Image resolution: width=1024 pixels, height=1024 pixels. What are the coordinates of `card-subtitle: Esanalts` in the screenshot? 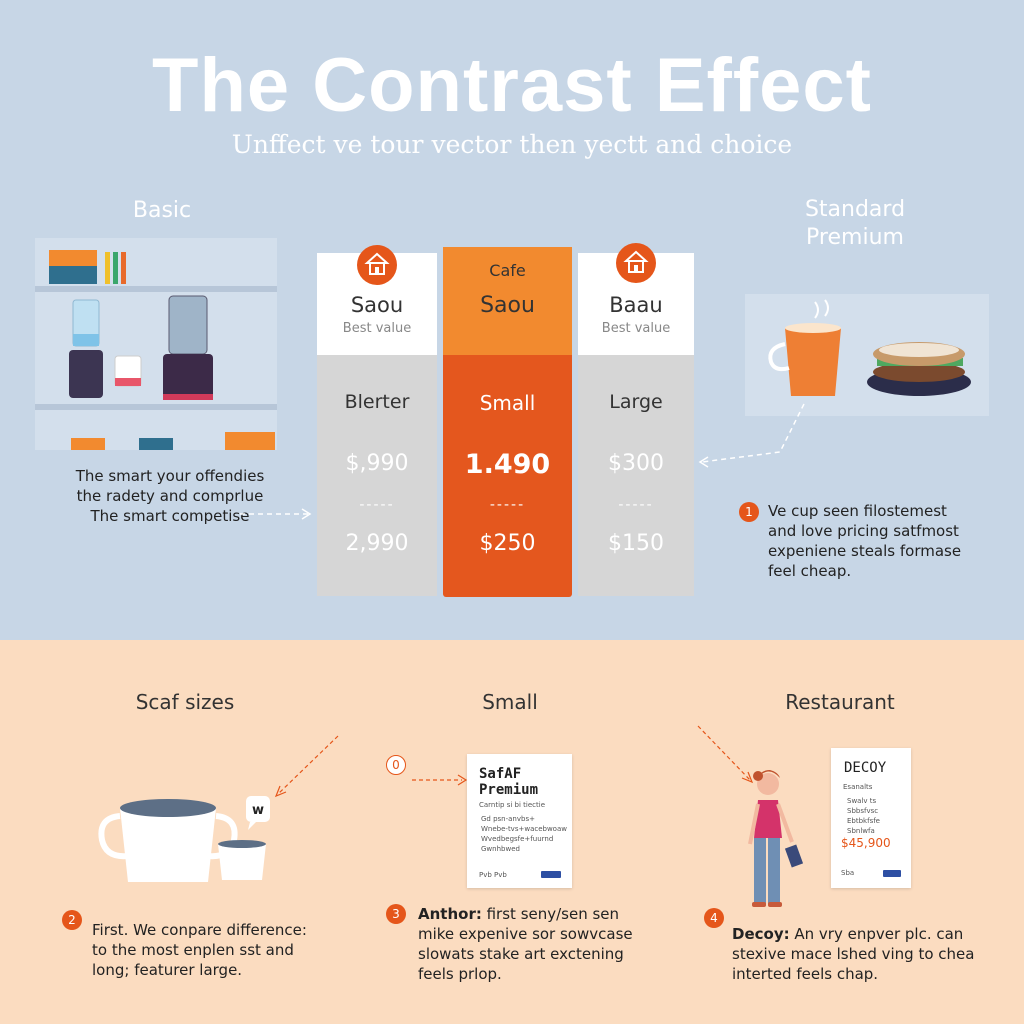 It's located at (858, 787).